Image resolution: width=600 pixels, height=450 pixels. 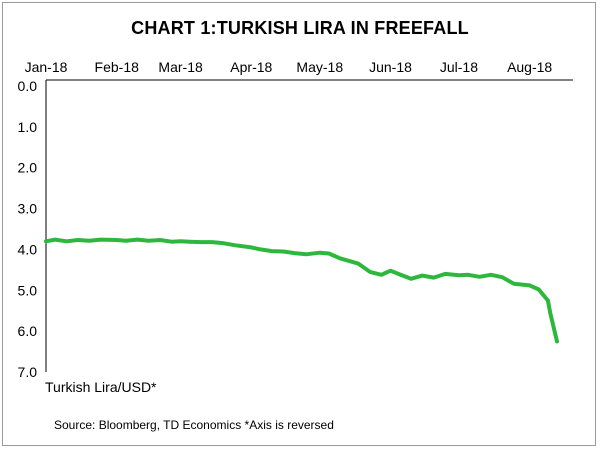 I want to click on x-tick-label: Aug-18, so click(x=529, y=67).